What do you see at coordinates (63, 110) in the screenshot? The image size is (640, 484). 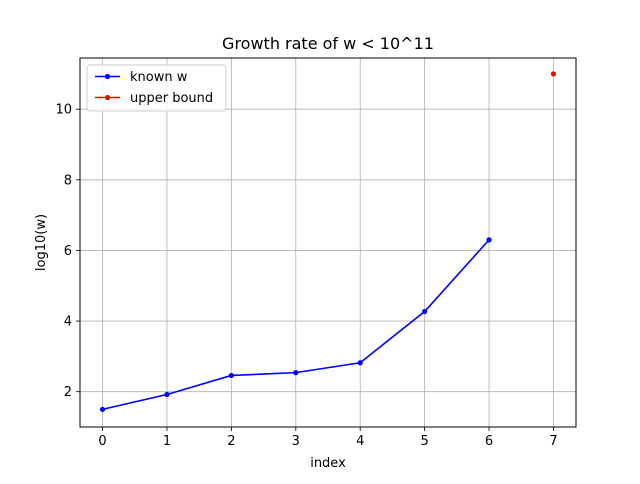 I see `y-tick-label: 10` at bounding box center [63, 110].